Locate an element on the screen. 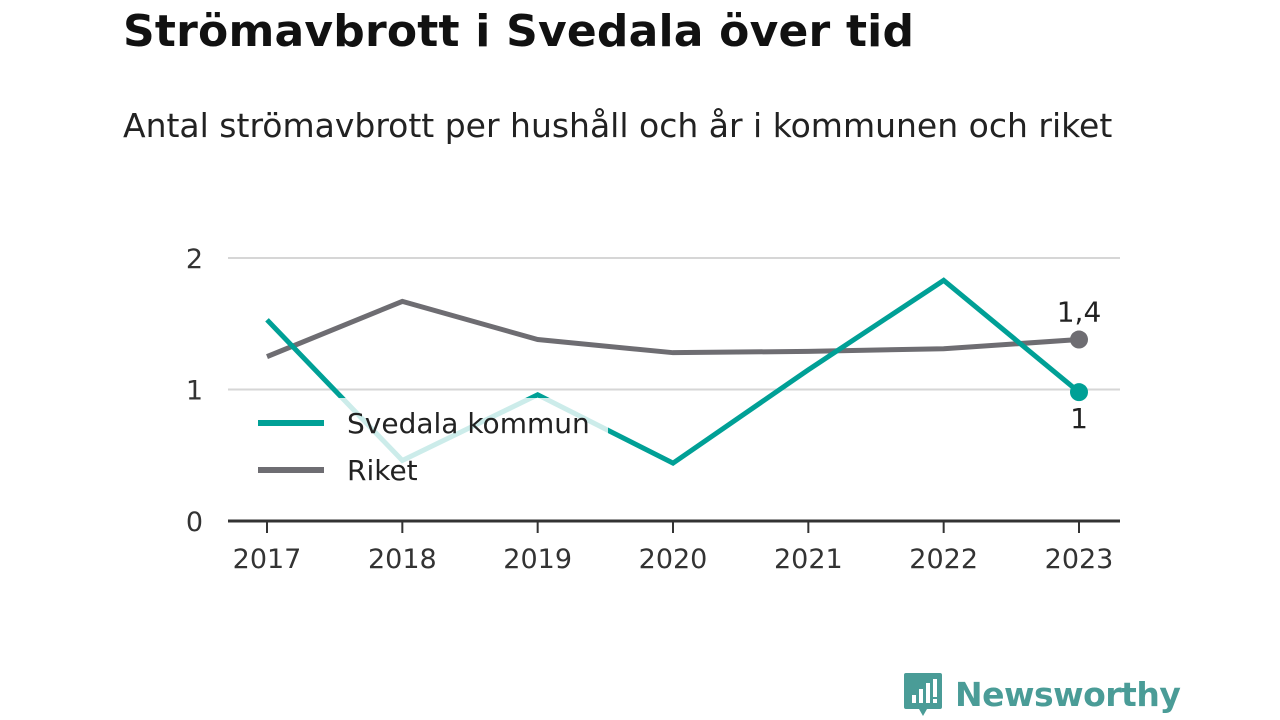  x-axis is located at coordinates (674, 526).